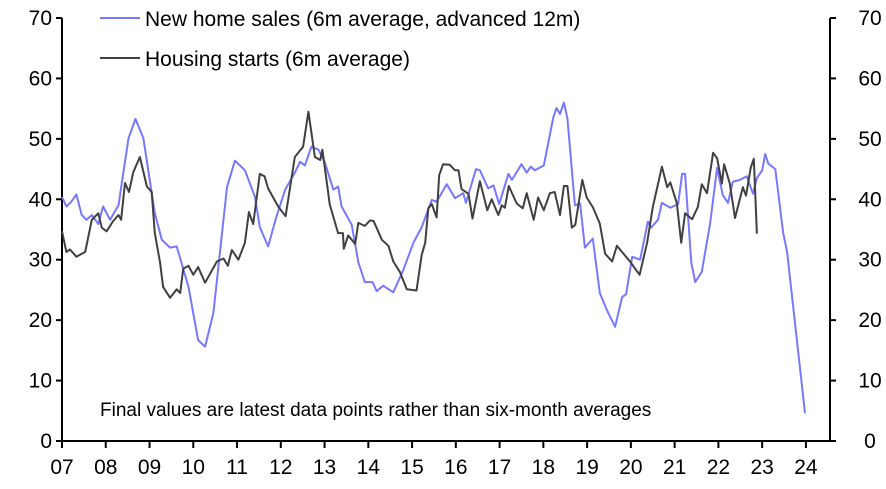 The image size is (886, 489). Describe the element at coordinates (499, 467) in the screenshot. I see `x-tick-label: 17` at that location.